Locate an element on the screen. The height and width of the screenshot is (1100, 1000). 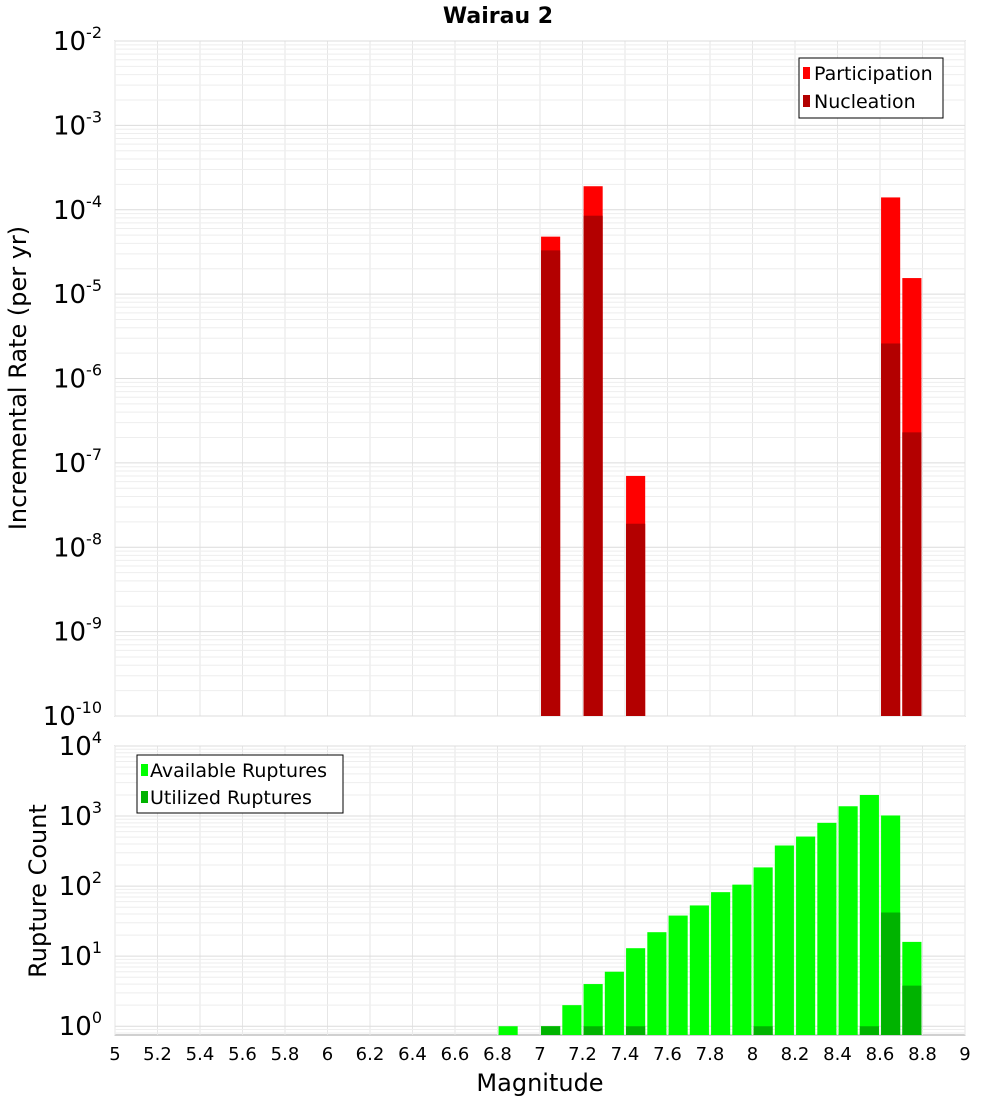
x-tick-label: 8.2 is located at coordinates (795, 1054).